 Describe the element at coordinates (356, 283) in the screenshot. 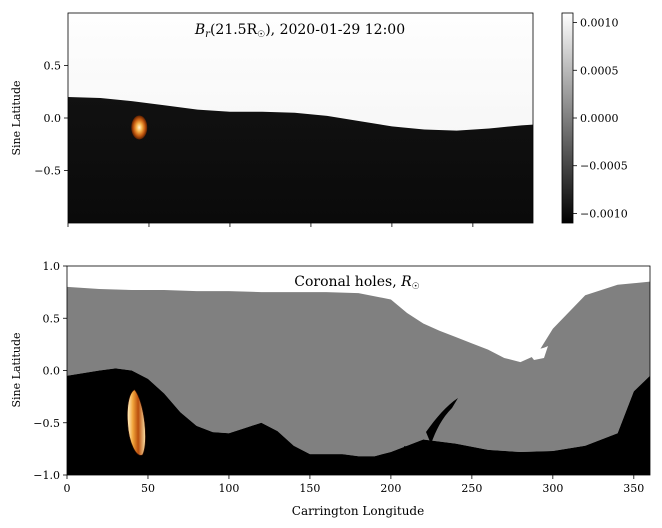

I see `bottom-title: Coronal holes, R☉` at that location.